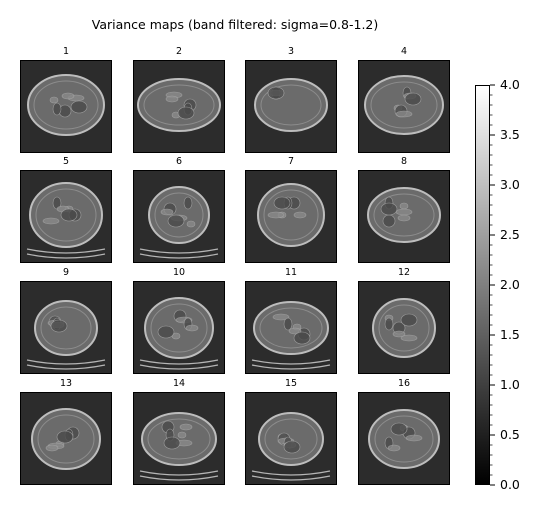 This screenshot has height=513, width=541. What do you see at coordinates (291, 161) in the screenshot?
I see `panel-title: 7` at bounding box center [291, 161].